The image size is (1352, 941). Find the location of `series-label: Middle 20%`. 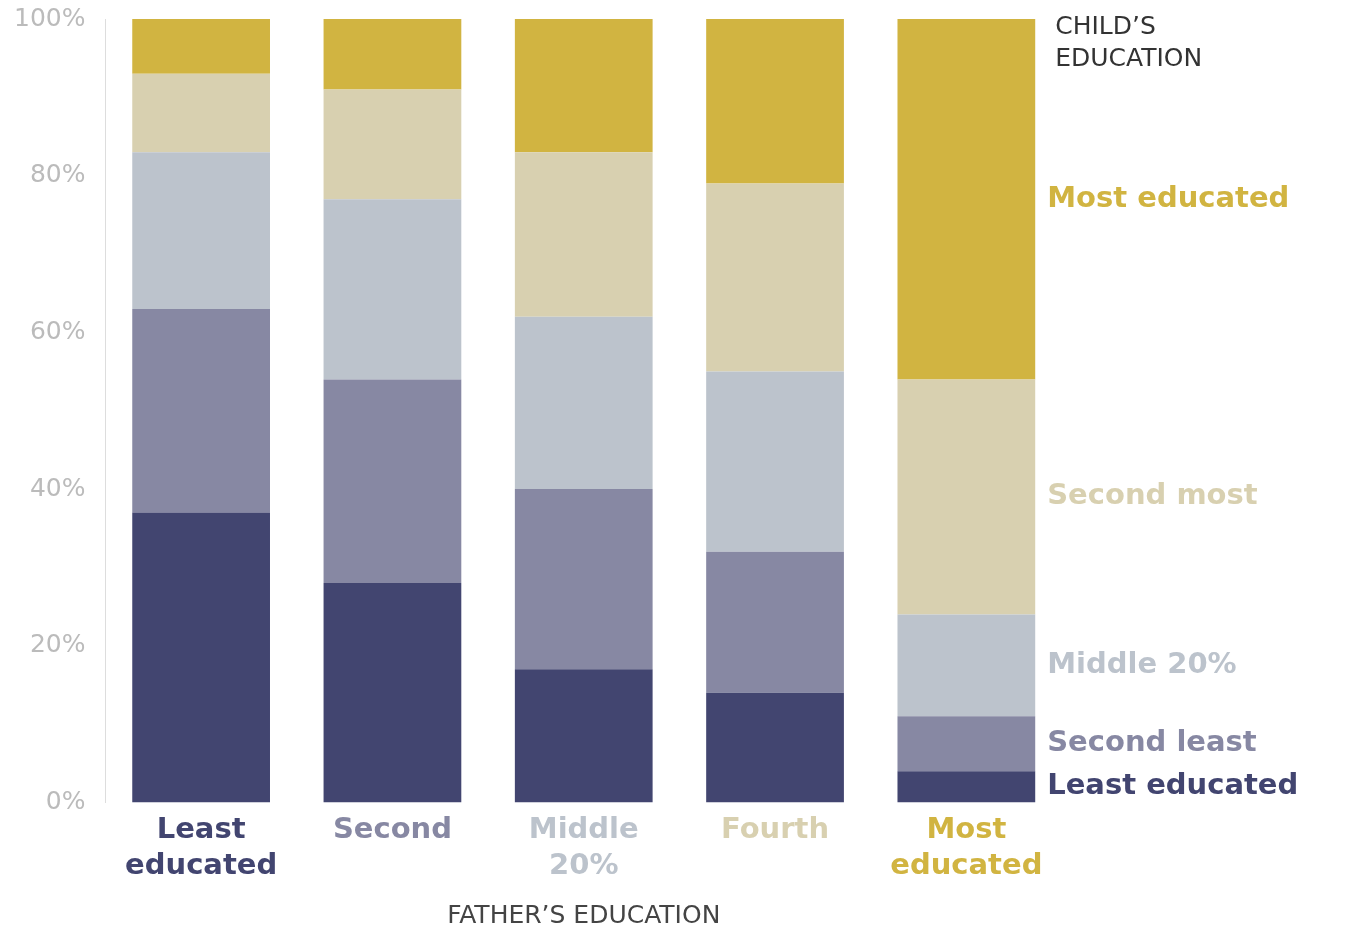

series-label: Middle 20% is located at coordinates (1142, 662).